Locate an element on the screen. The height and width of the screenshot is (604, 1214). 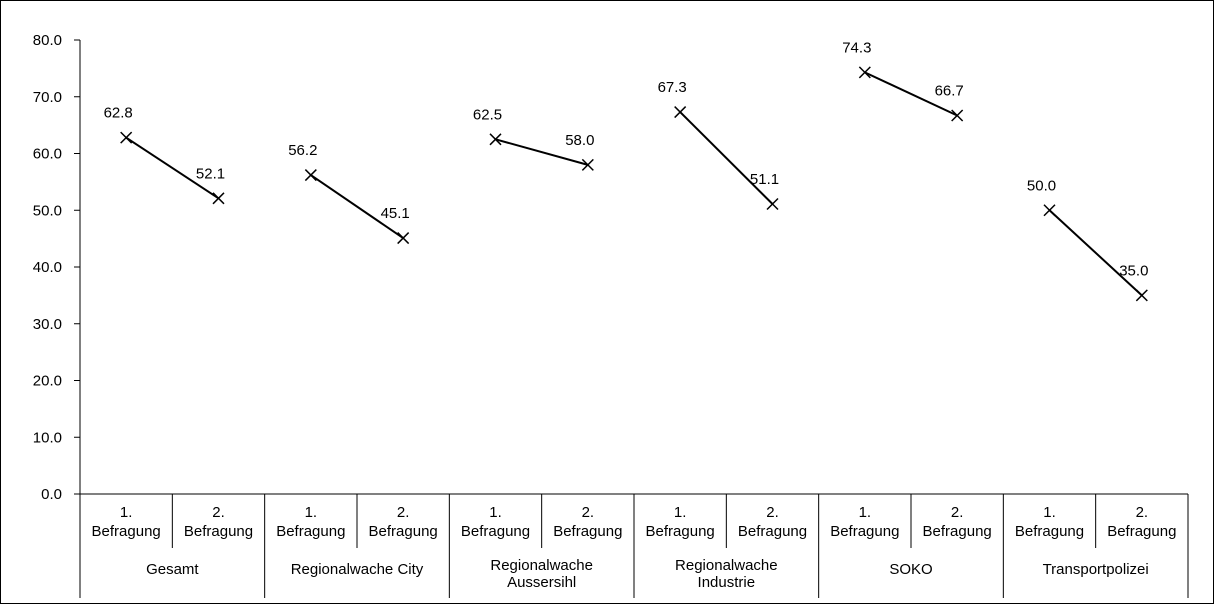
y-tick-label: 30.0 is located at coordinates (47, 324).